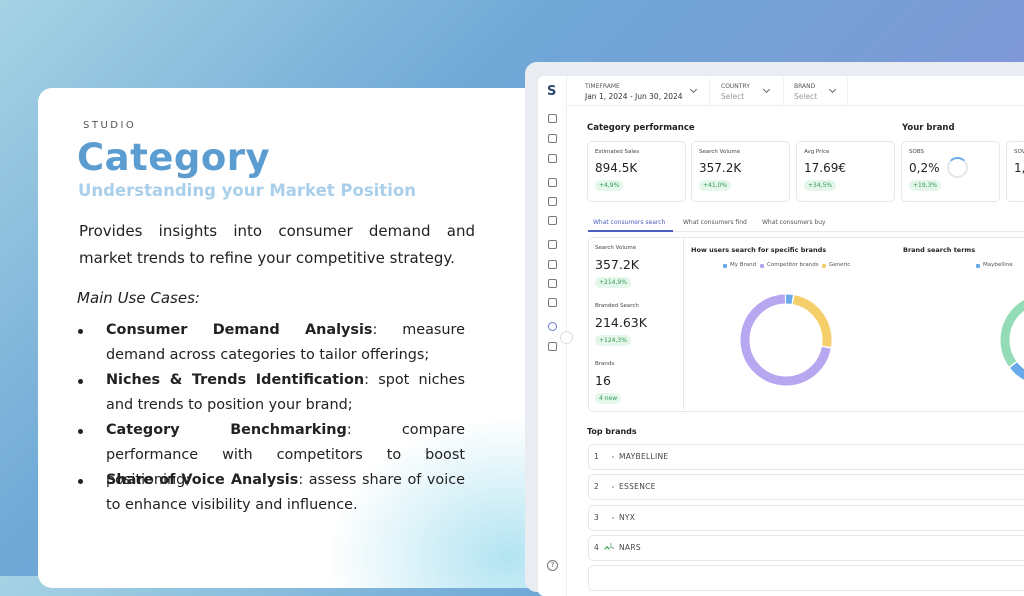 Image resolution: width=1024 pixels, height=596 pixels. I want to click on tab: What consumers search, so click(629, 222).